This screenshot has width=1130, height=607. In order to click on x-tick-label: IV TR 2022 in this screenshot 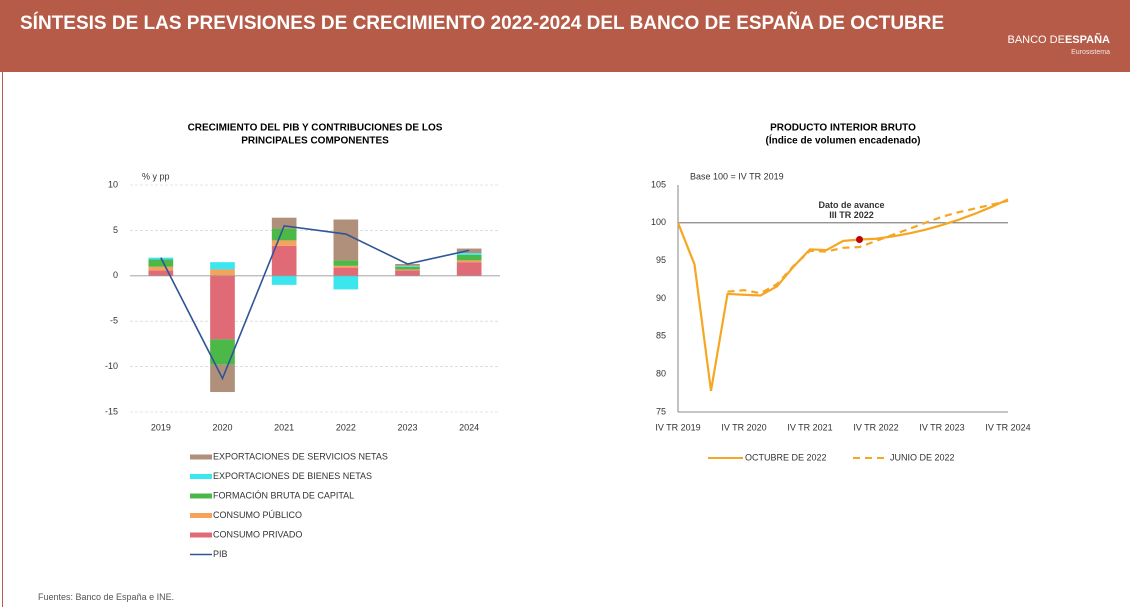, I will do `click(875, 427)`.